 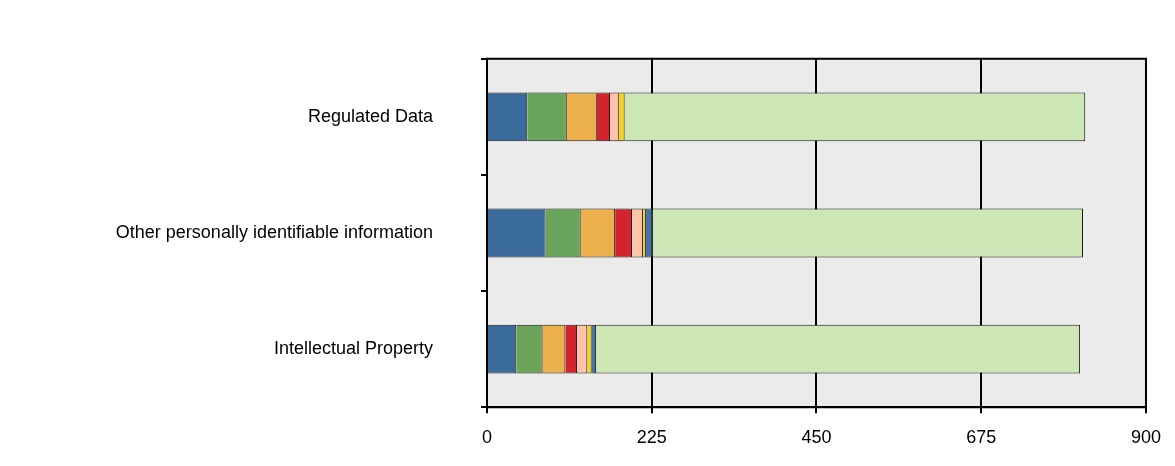 I want to click on y-tick-label: Regulated Data, so click(x=370, y=115).